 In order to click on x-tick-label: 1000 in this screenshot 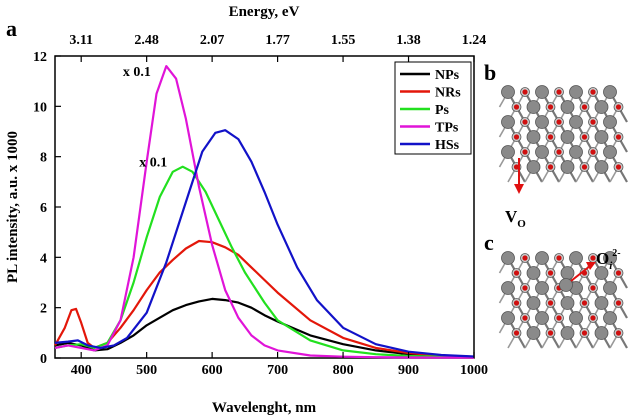, I will do `click(474, 370)`.